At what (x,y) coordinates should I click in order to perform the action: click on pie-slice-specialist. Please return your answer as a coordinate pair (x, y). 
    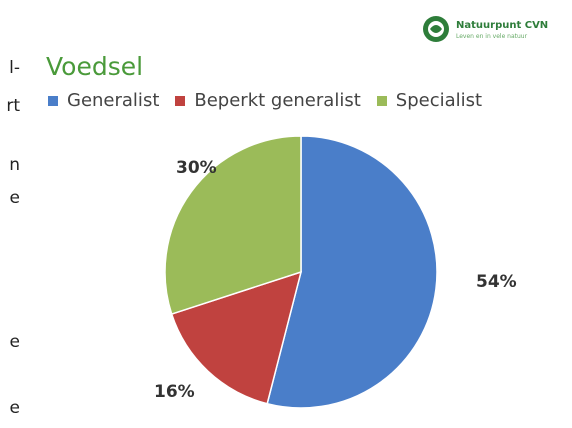
    Looking at the image, I should click on (233, 225).